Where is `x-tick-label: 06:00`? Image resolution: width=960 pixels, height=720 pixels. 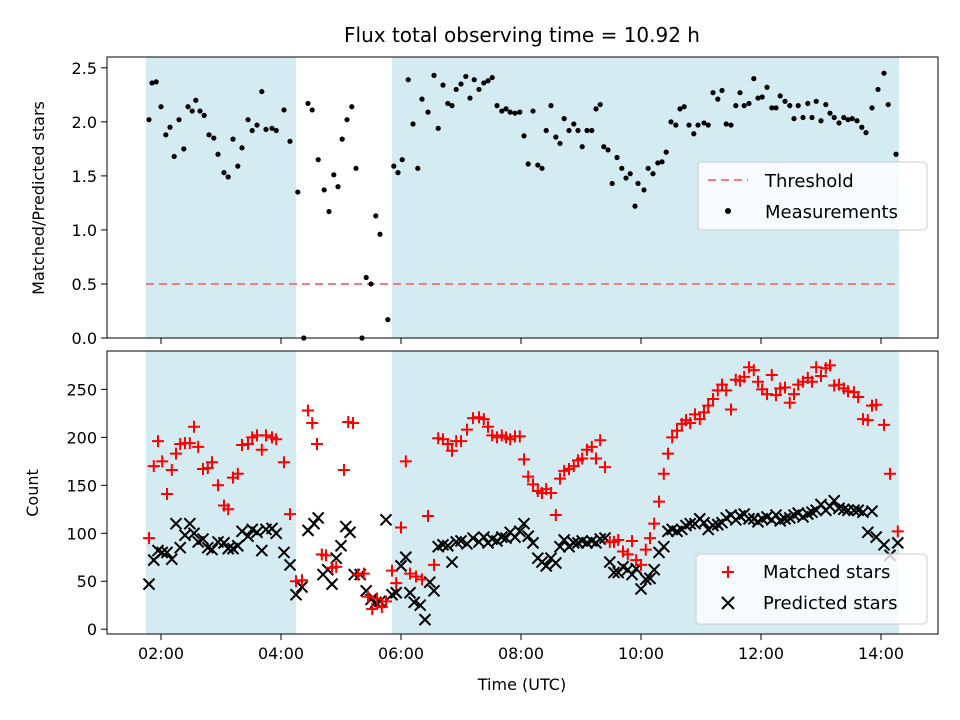
x-tick-label: 06:00 is located at coordinates (401, 653).